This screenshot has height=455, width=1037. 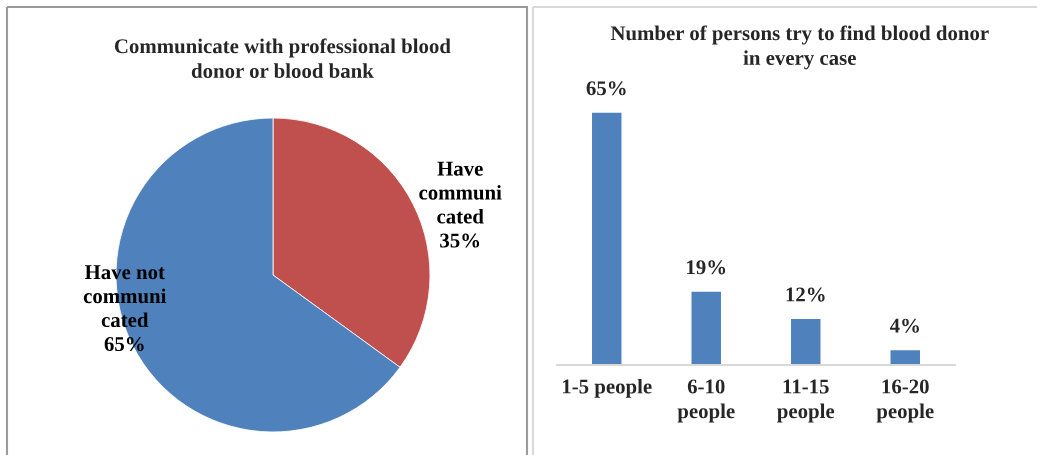 I want to click on data-label: 12%, so click(x=805, y=294).